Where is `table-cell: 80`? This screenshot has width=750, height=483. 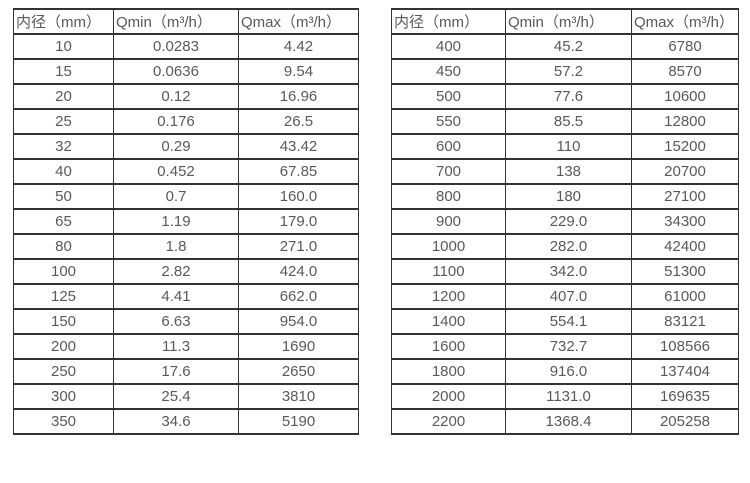 table-cell: 80 is located at coordinates (63, 246).